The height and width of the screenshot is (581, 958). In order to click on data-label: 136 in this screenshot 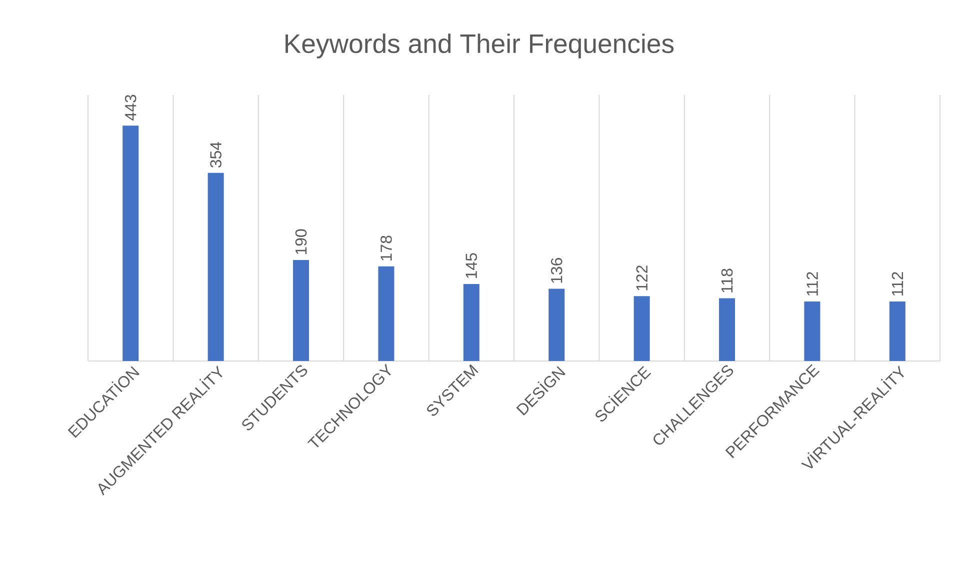, I will do `click(556, 270)`.